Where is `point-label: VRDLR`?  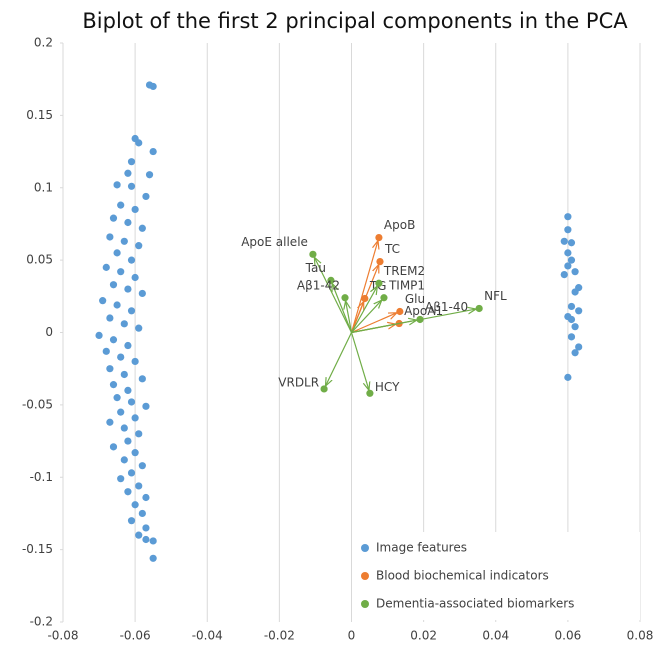
point-label: VRDLR is located at coordinates (298, 382).